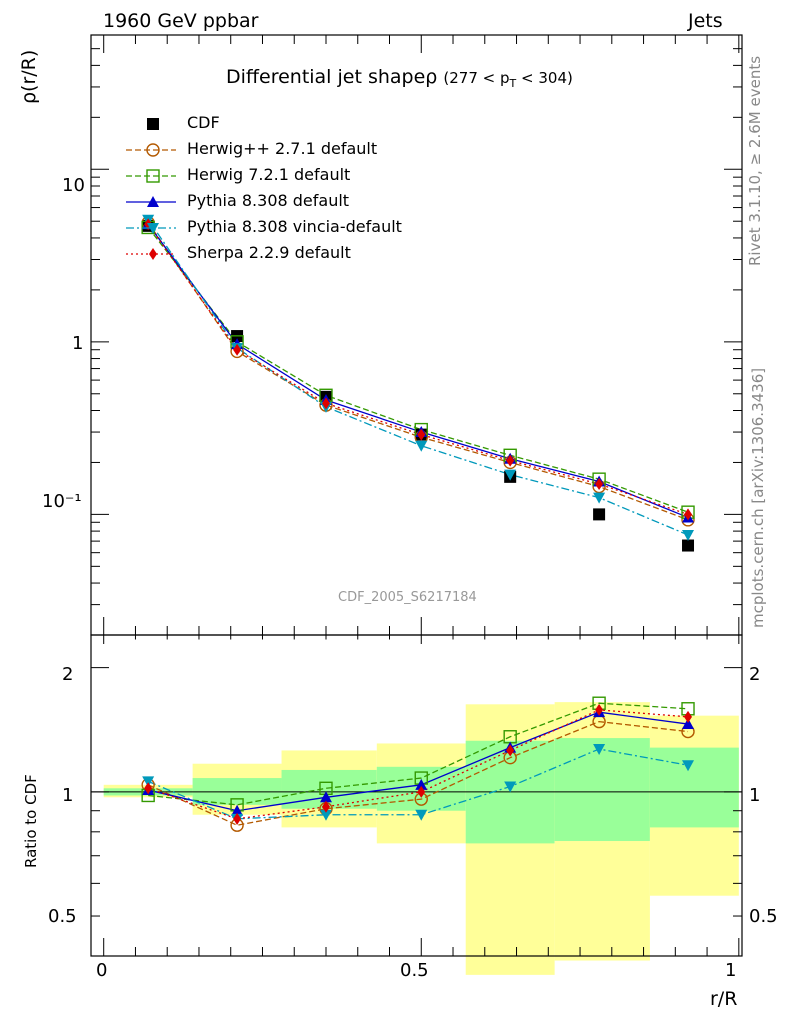 This screenshot has width=786, height=1024. What do you see at coordinates (269, 252) in the screenshot?
I see `legend-label: Sherpa 2.2.9 default` at bounding box center [269, 252].